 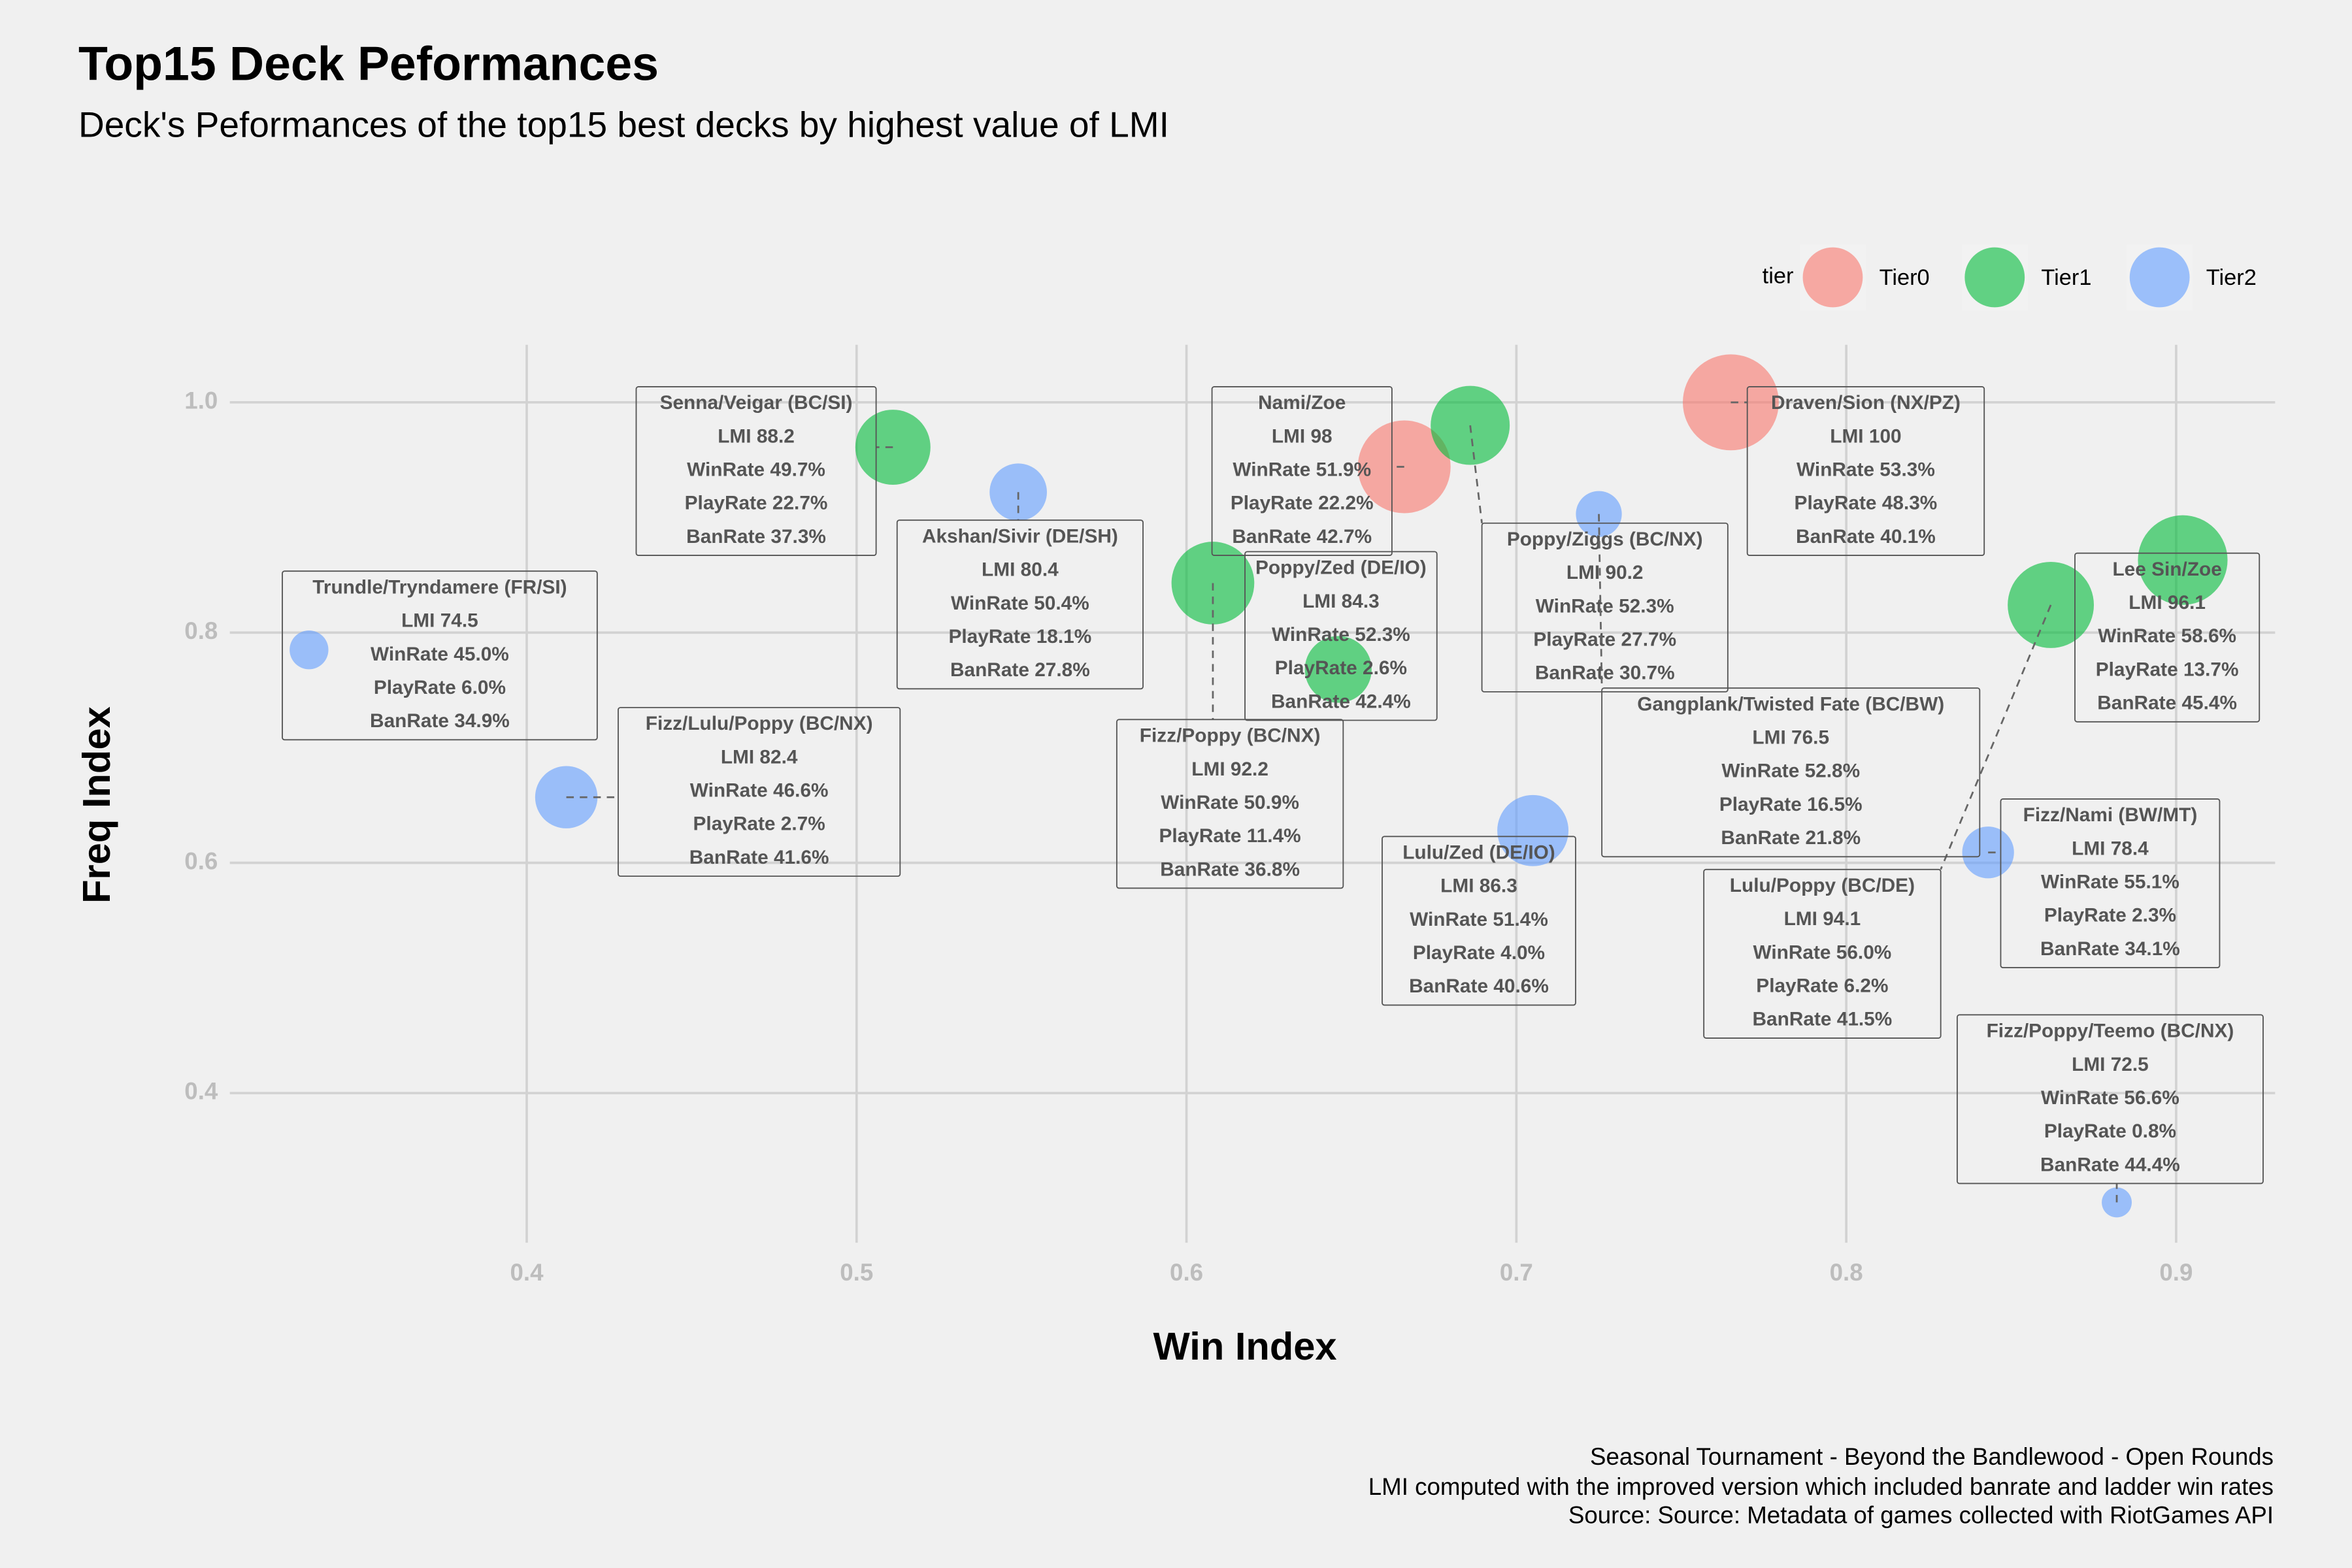 I want to click on chart-title: Top15 Deck Peformances, so click(x=368, y=64).